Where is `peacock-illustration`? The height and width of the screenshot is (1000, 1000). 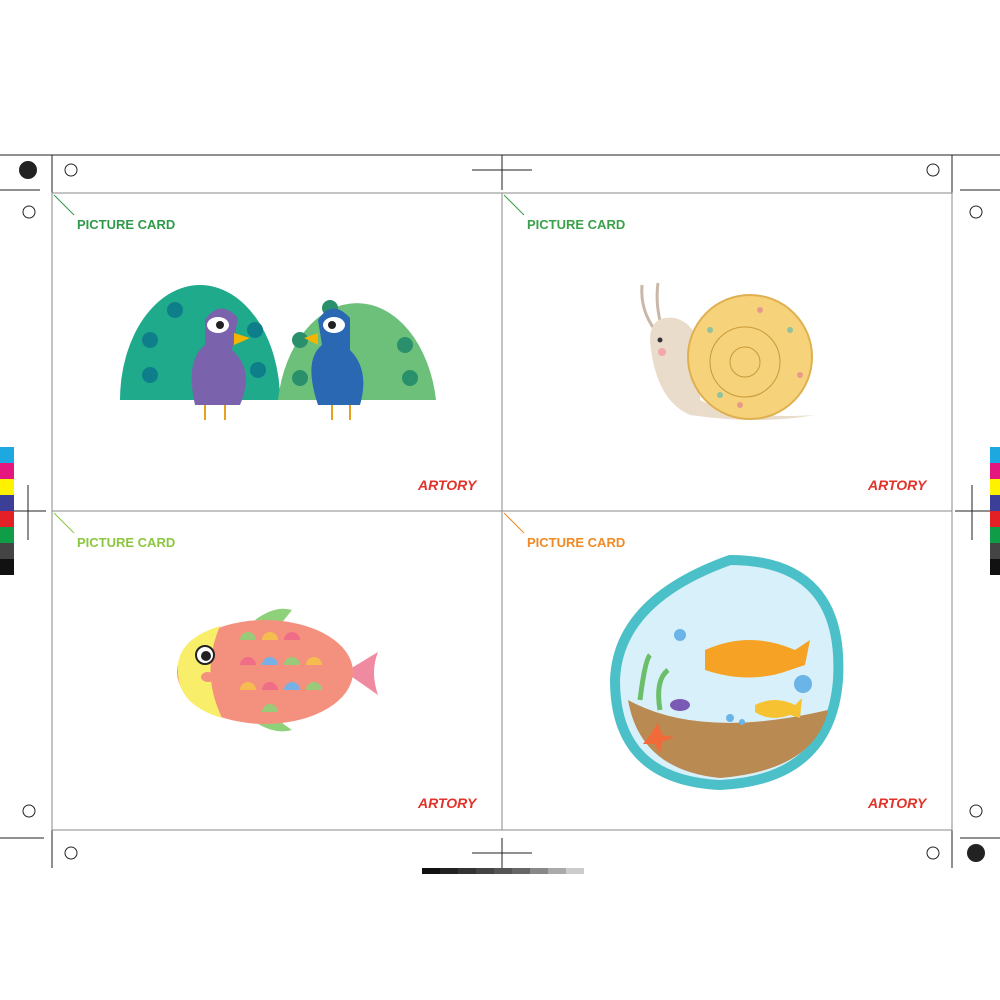 peacock-illustration is located at coordinates (278, 352).